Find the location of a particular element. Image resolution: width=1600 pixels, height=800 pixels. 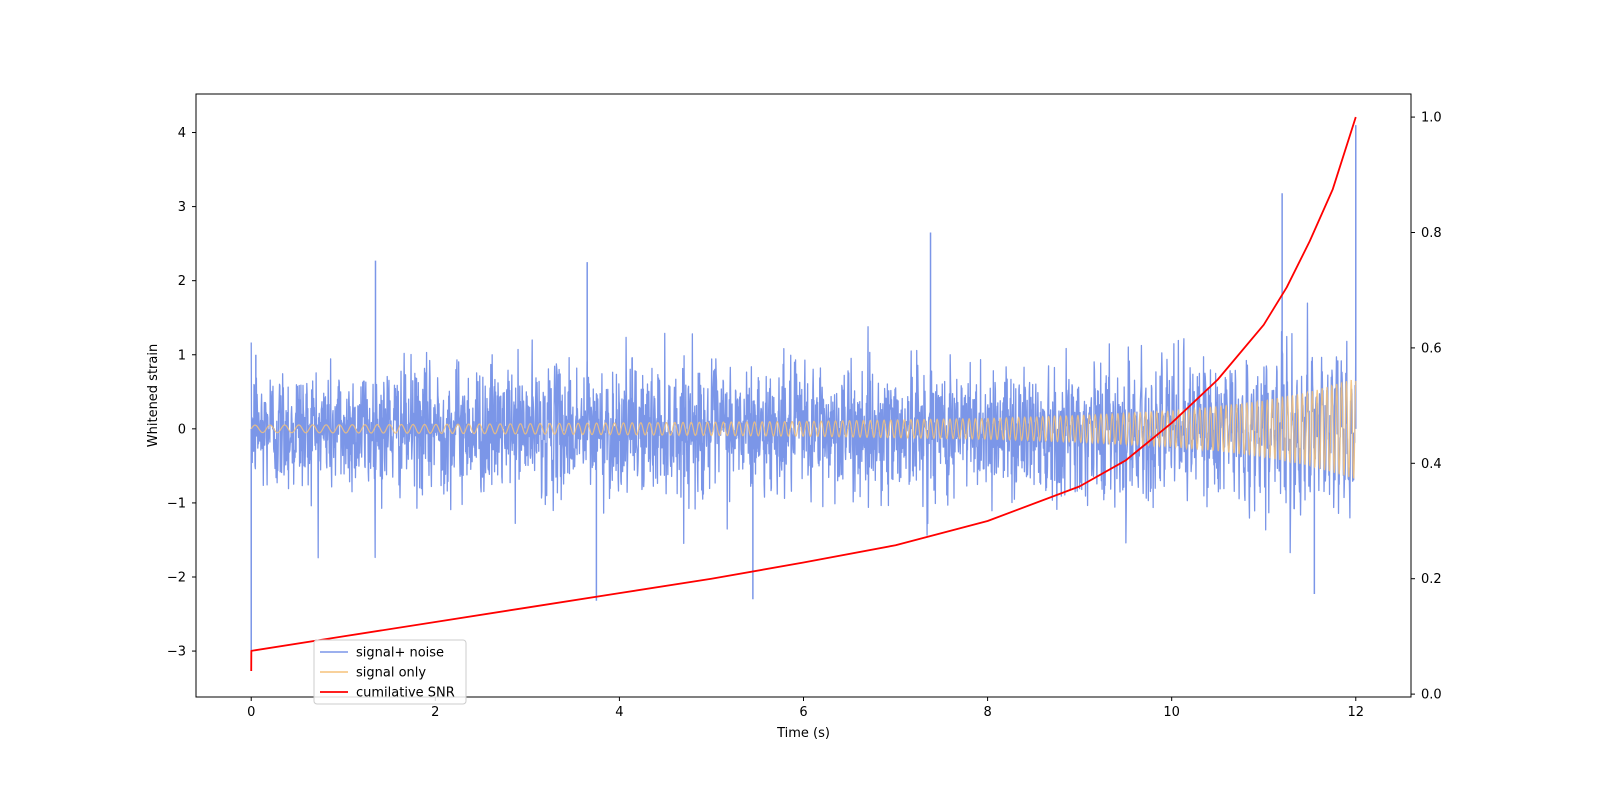

y-axis-label: Whitened strain is located at coordinates (153, 395).